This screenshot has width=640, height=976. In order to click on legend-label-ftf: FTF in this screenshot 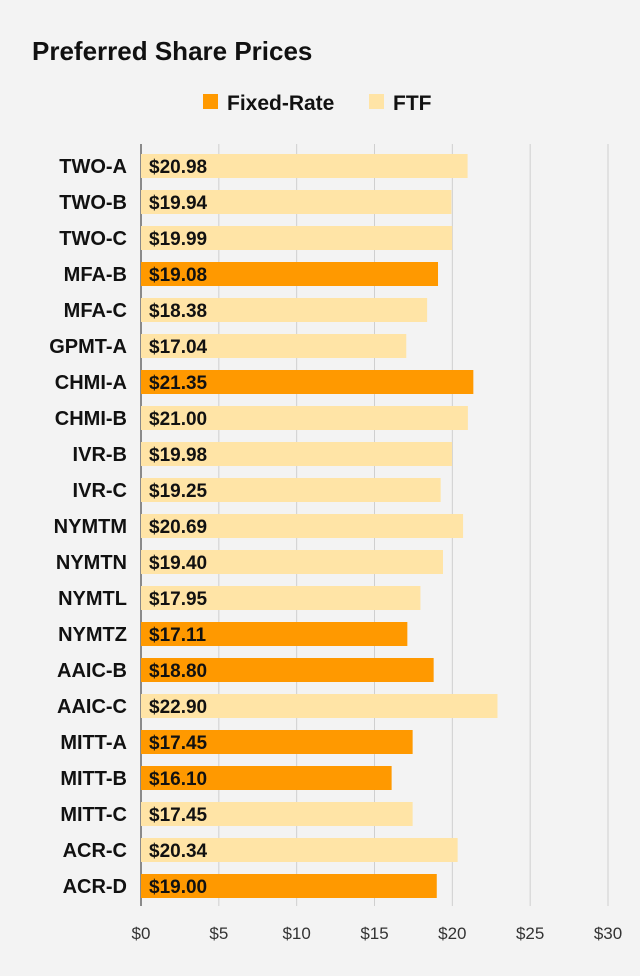, I will do `click(412, 103)`.